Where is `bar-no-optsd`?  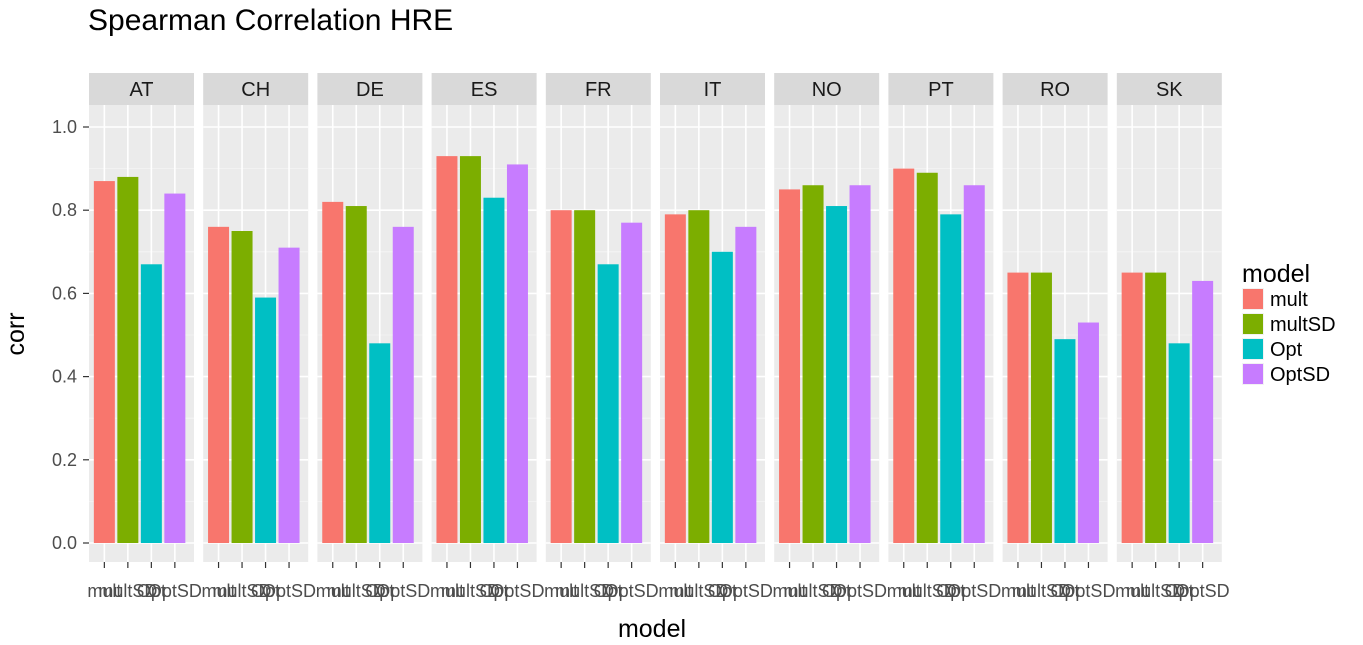
bar-no-optsd is located at coordinates (860, 364).